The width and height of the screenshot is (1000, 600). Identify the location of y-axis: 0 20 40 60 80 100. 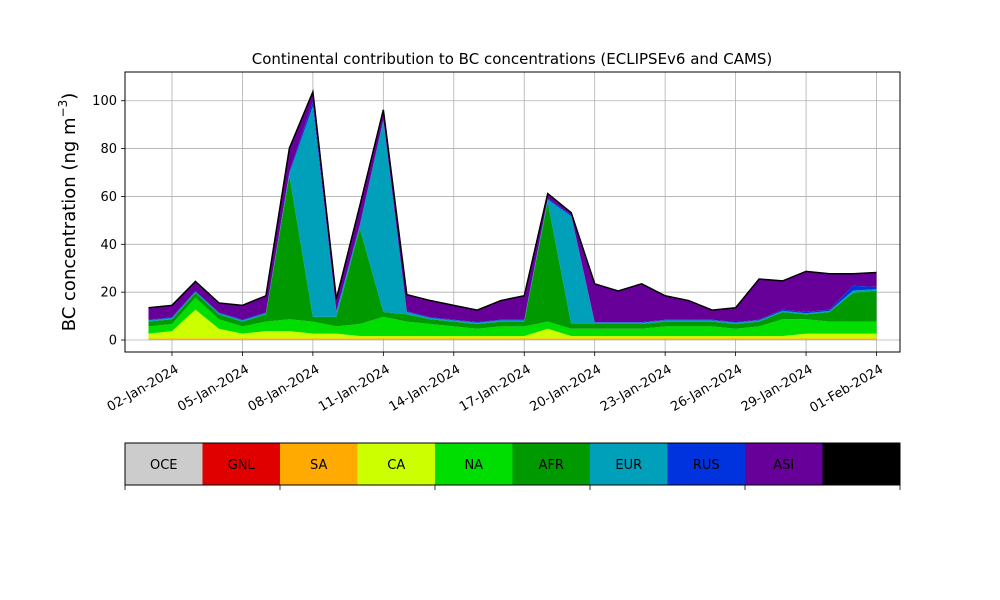
(108, 221).